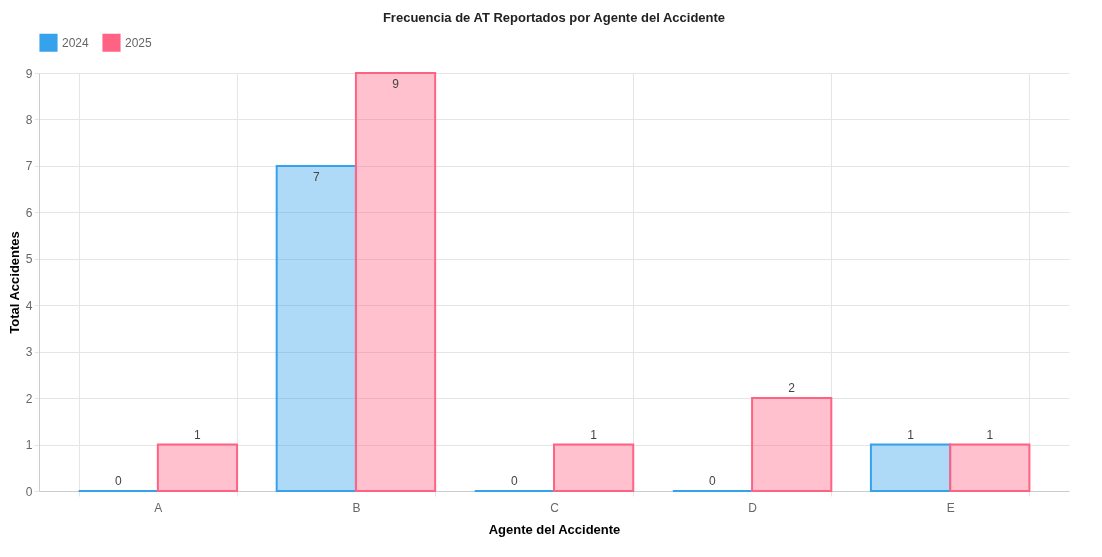  Describe the element at coordinates (554, 17) in the screenshot. I see `chart-title: Frecuencia de AT Reportados por Agente del Accidente` at that location.